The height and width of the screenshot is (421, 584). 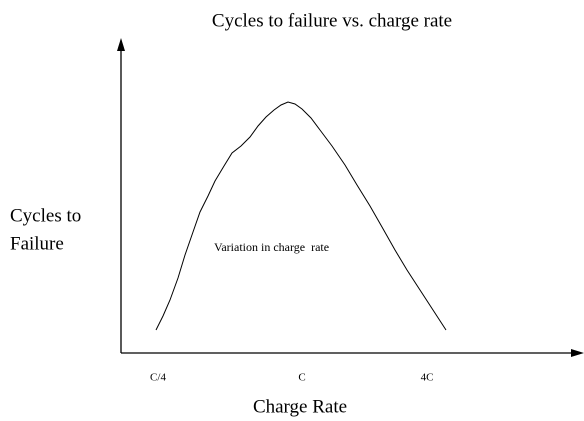 I want to click on annotation: Variation in charge rate, so click(x=271, y=247).